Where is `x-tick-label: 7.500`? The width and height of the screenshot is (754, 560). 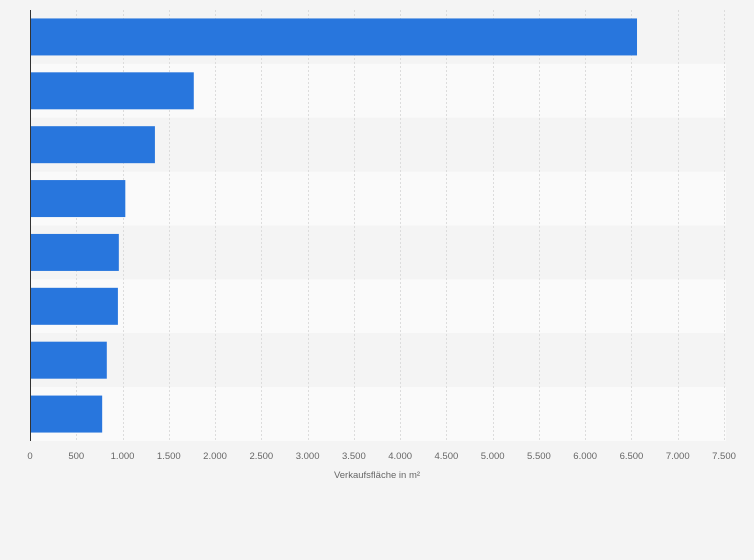 x-tick-label: 7.500 is located at coordinates (724, 456).